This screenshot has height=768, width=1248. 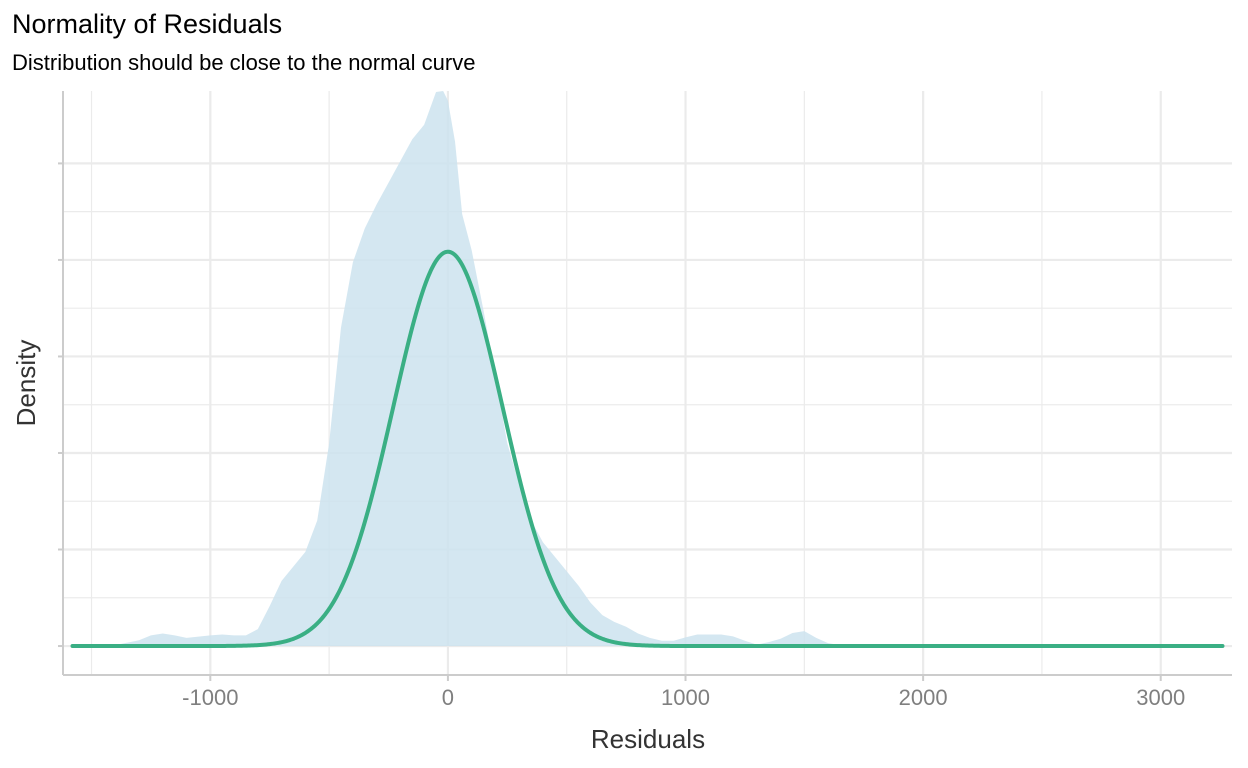 I want to click on x-tick-label: 1000, so click(x=685, y=697).